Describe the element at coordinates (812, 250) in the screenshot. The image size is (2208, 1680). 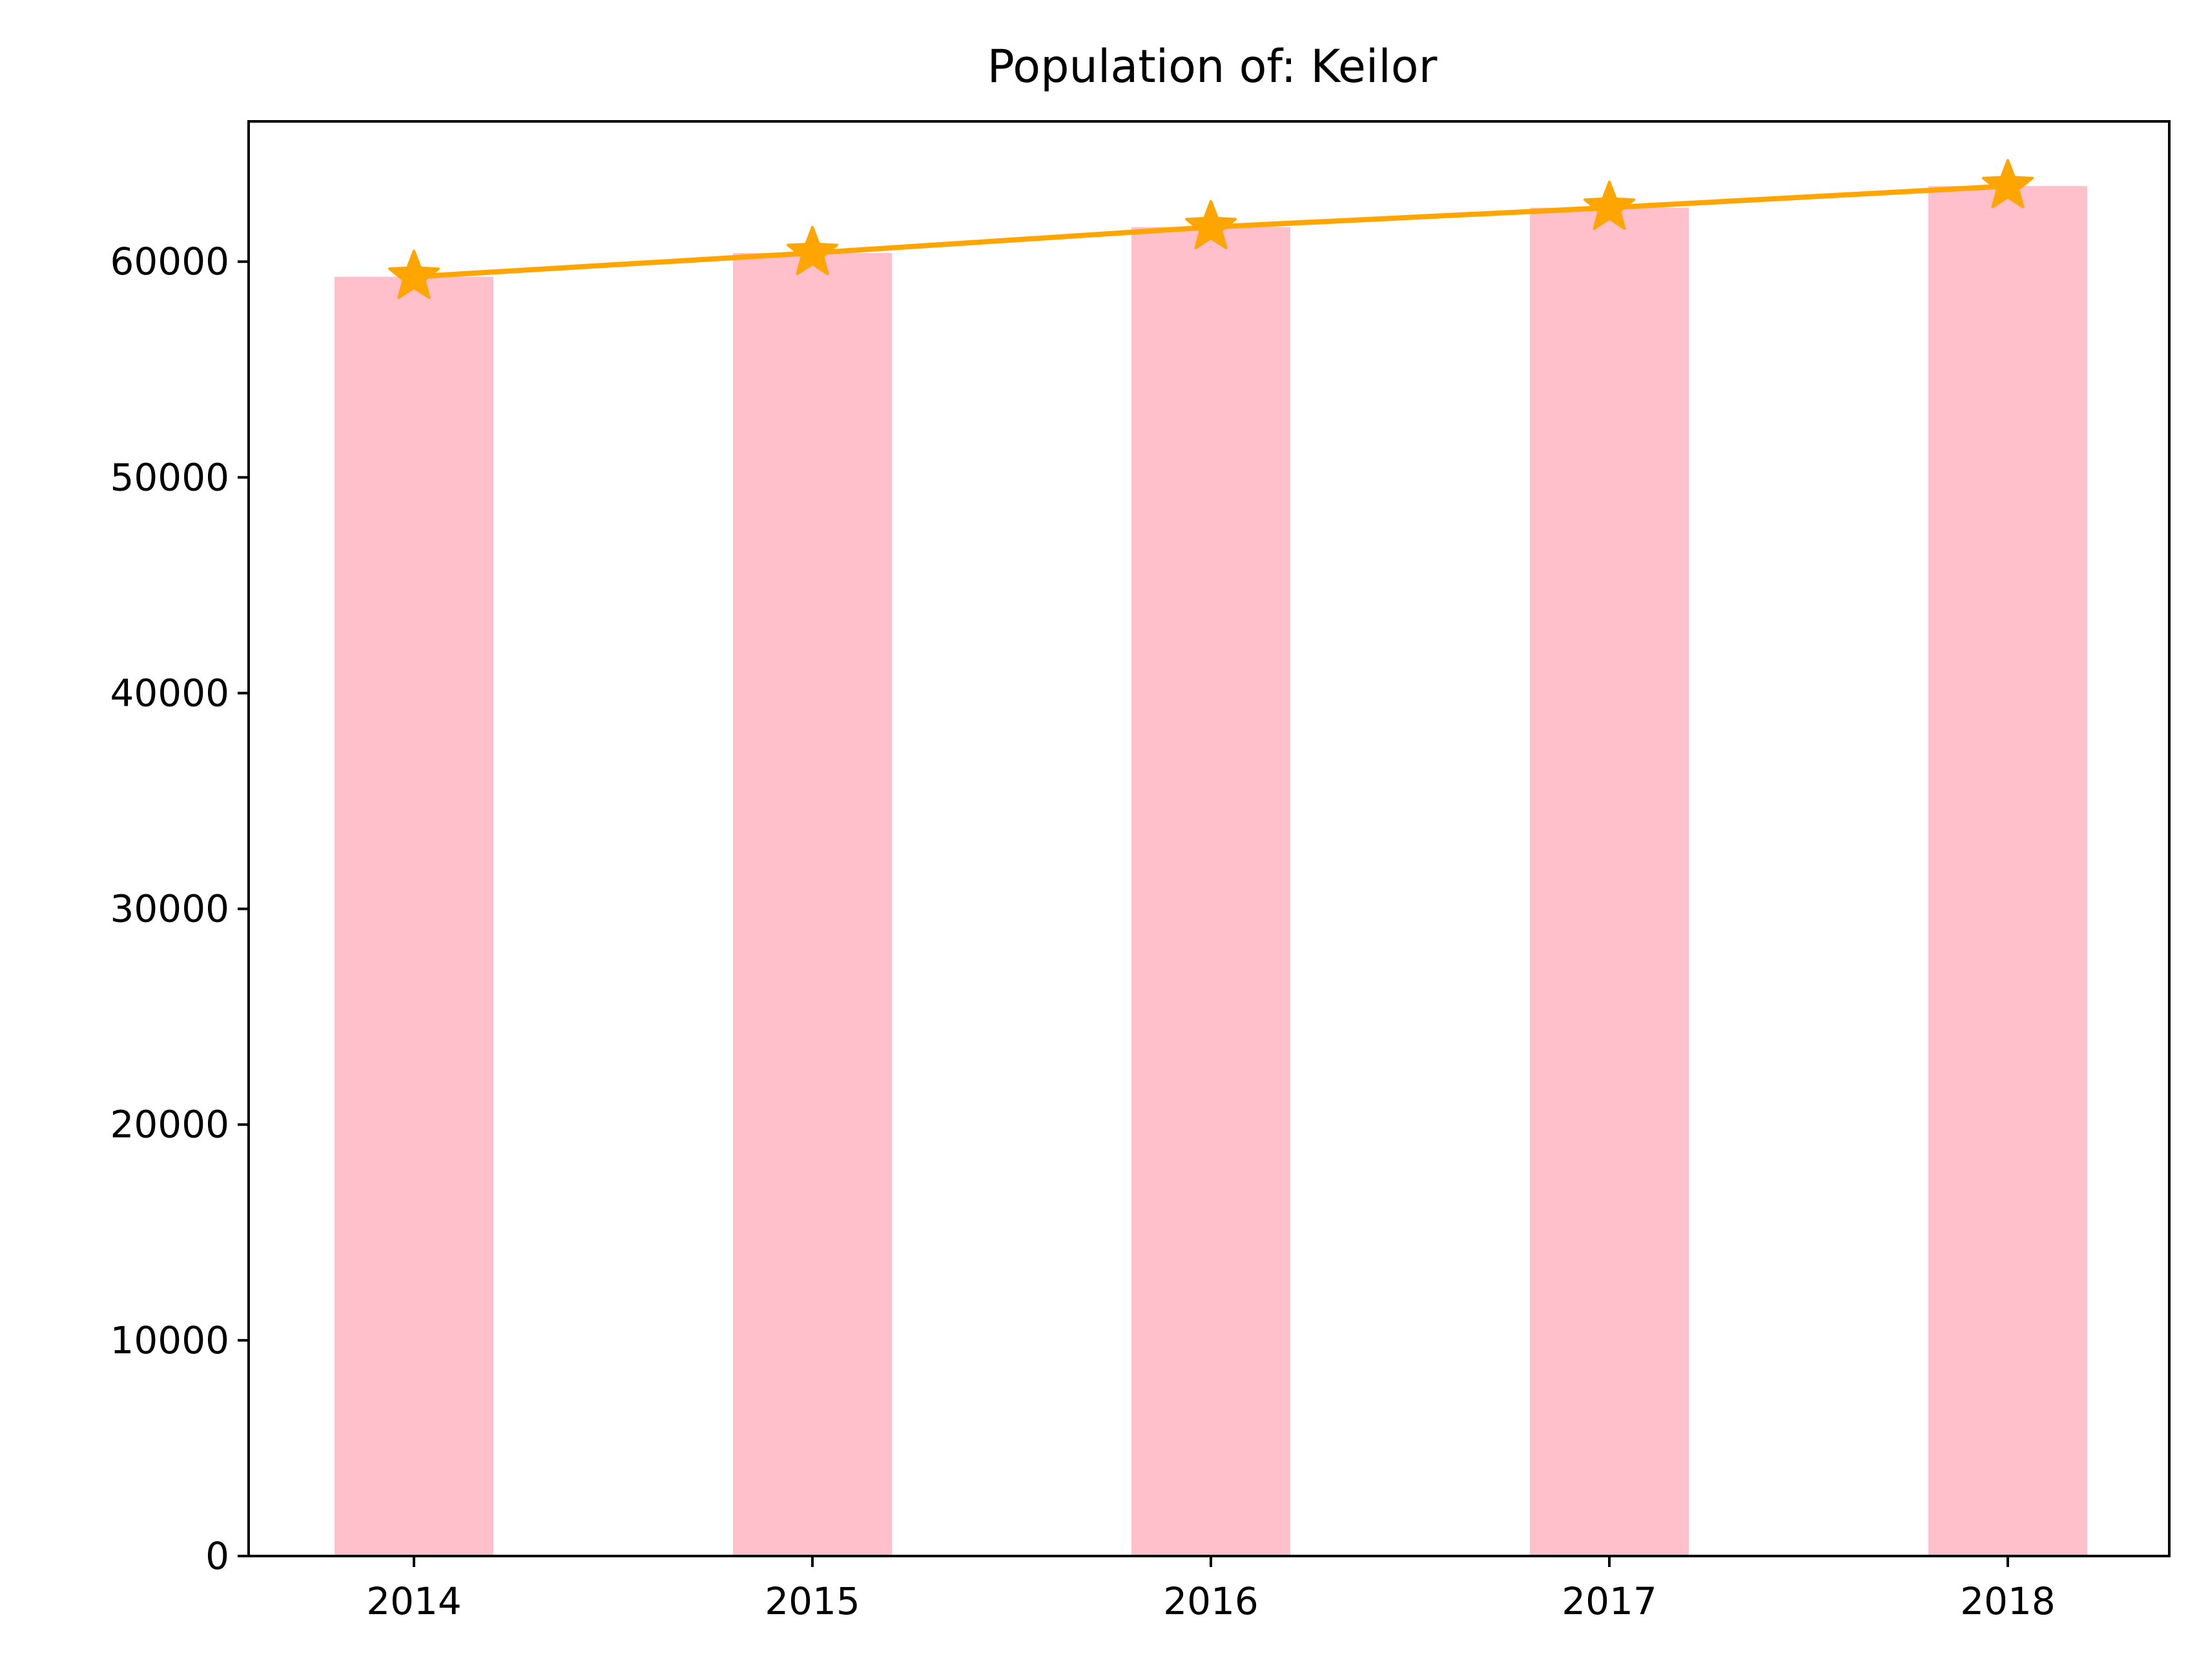
I see `line-point-2015` at that location.